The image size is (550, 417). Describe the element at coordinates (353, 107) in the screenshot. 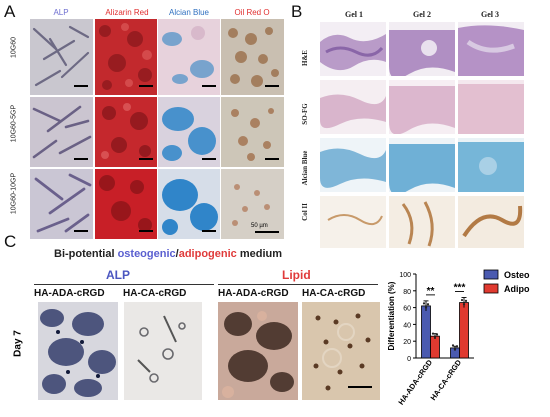

I see `histology-sofg-gel1` at that location.